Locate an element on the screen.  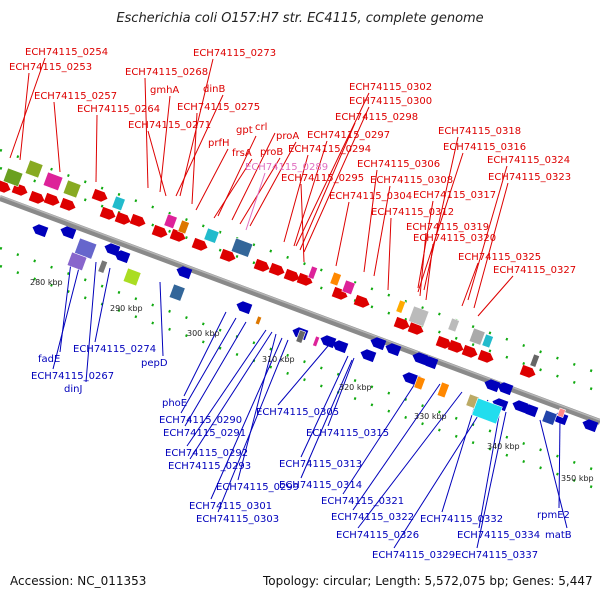
reverse-gene-label: ECH74115_0301 is located at coordinates (230, 506).